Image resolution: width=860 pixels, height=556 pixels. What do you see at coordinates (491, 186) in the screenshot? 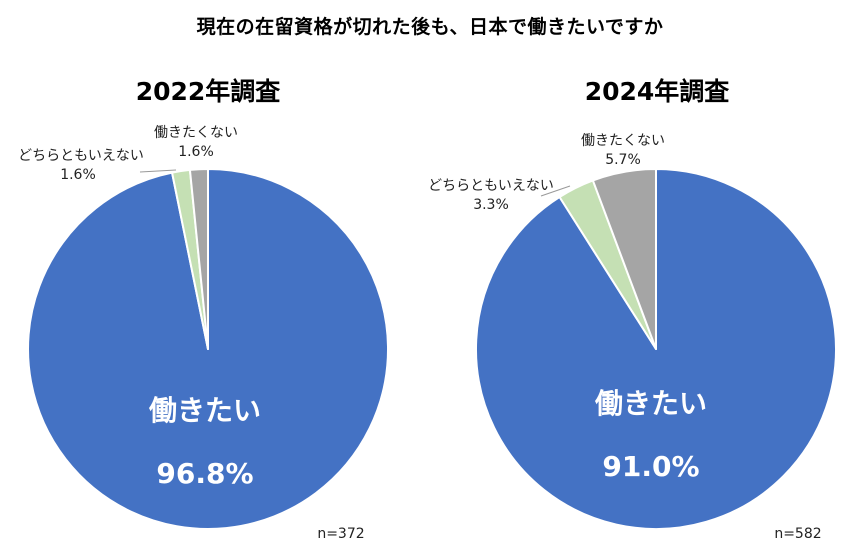
I see `label-2024-neutral: どちらともいえない` at bounding box center [491, 186].